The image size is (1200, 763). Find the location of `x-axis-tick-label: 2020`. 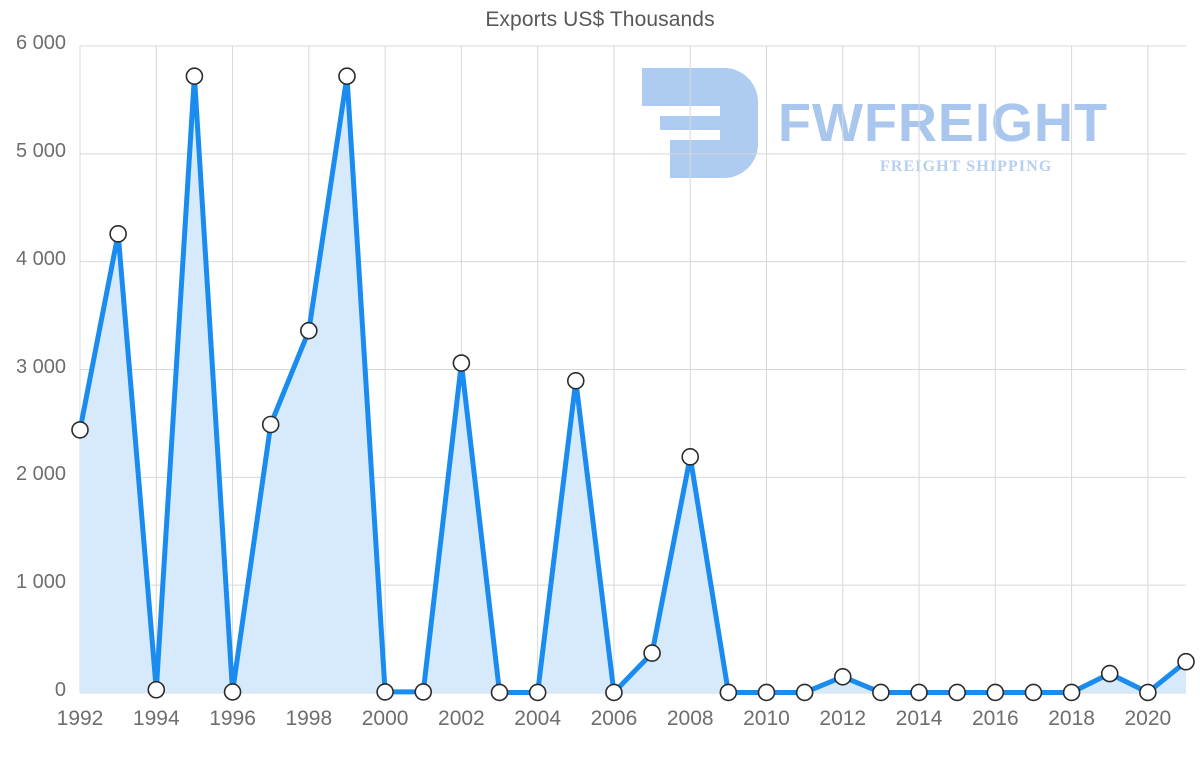

x-axis-tick-label: 2020 is located at coordinates (1148, 718).